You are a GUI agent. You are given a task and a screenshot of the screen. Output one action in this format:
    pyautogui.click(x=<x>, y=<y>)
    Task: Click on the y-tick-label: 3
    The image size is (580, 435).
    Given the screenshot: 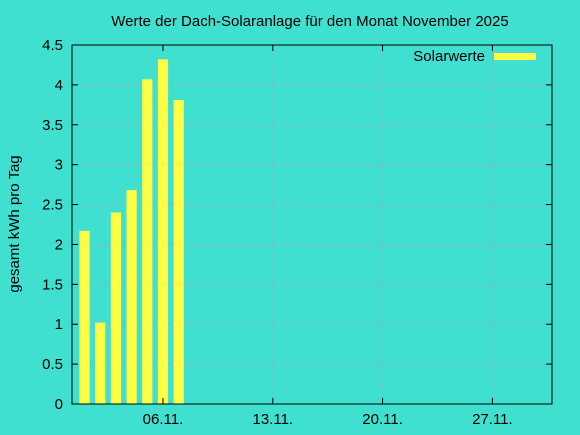 What is the action you would take?
    pyautogui.click(x=59, y=165)
    